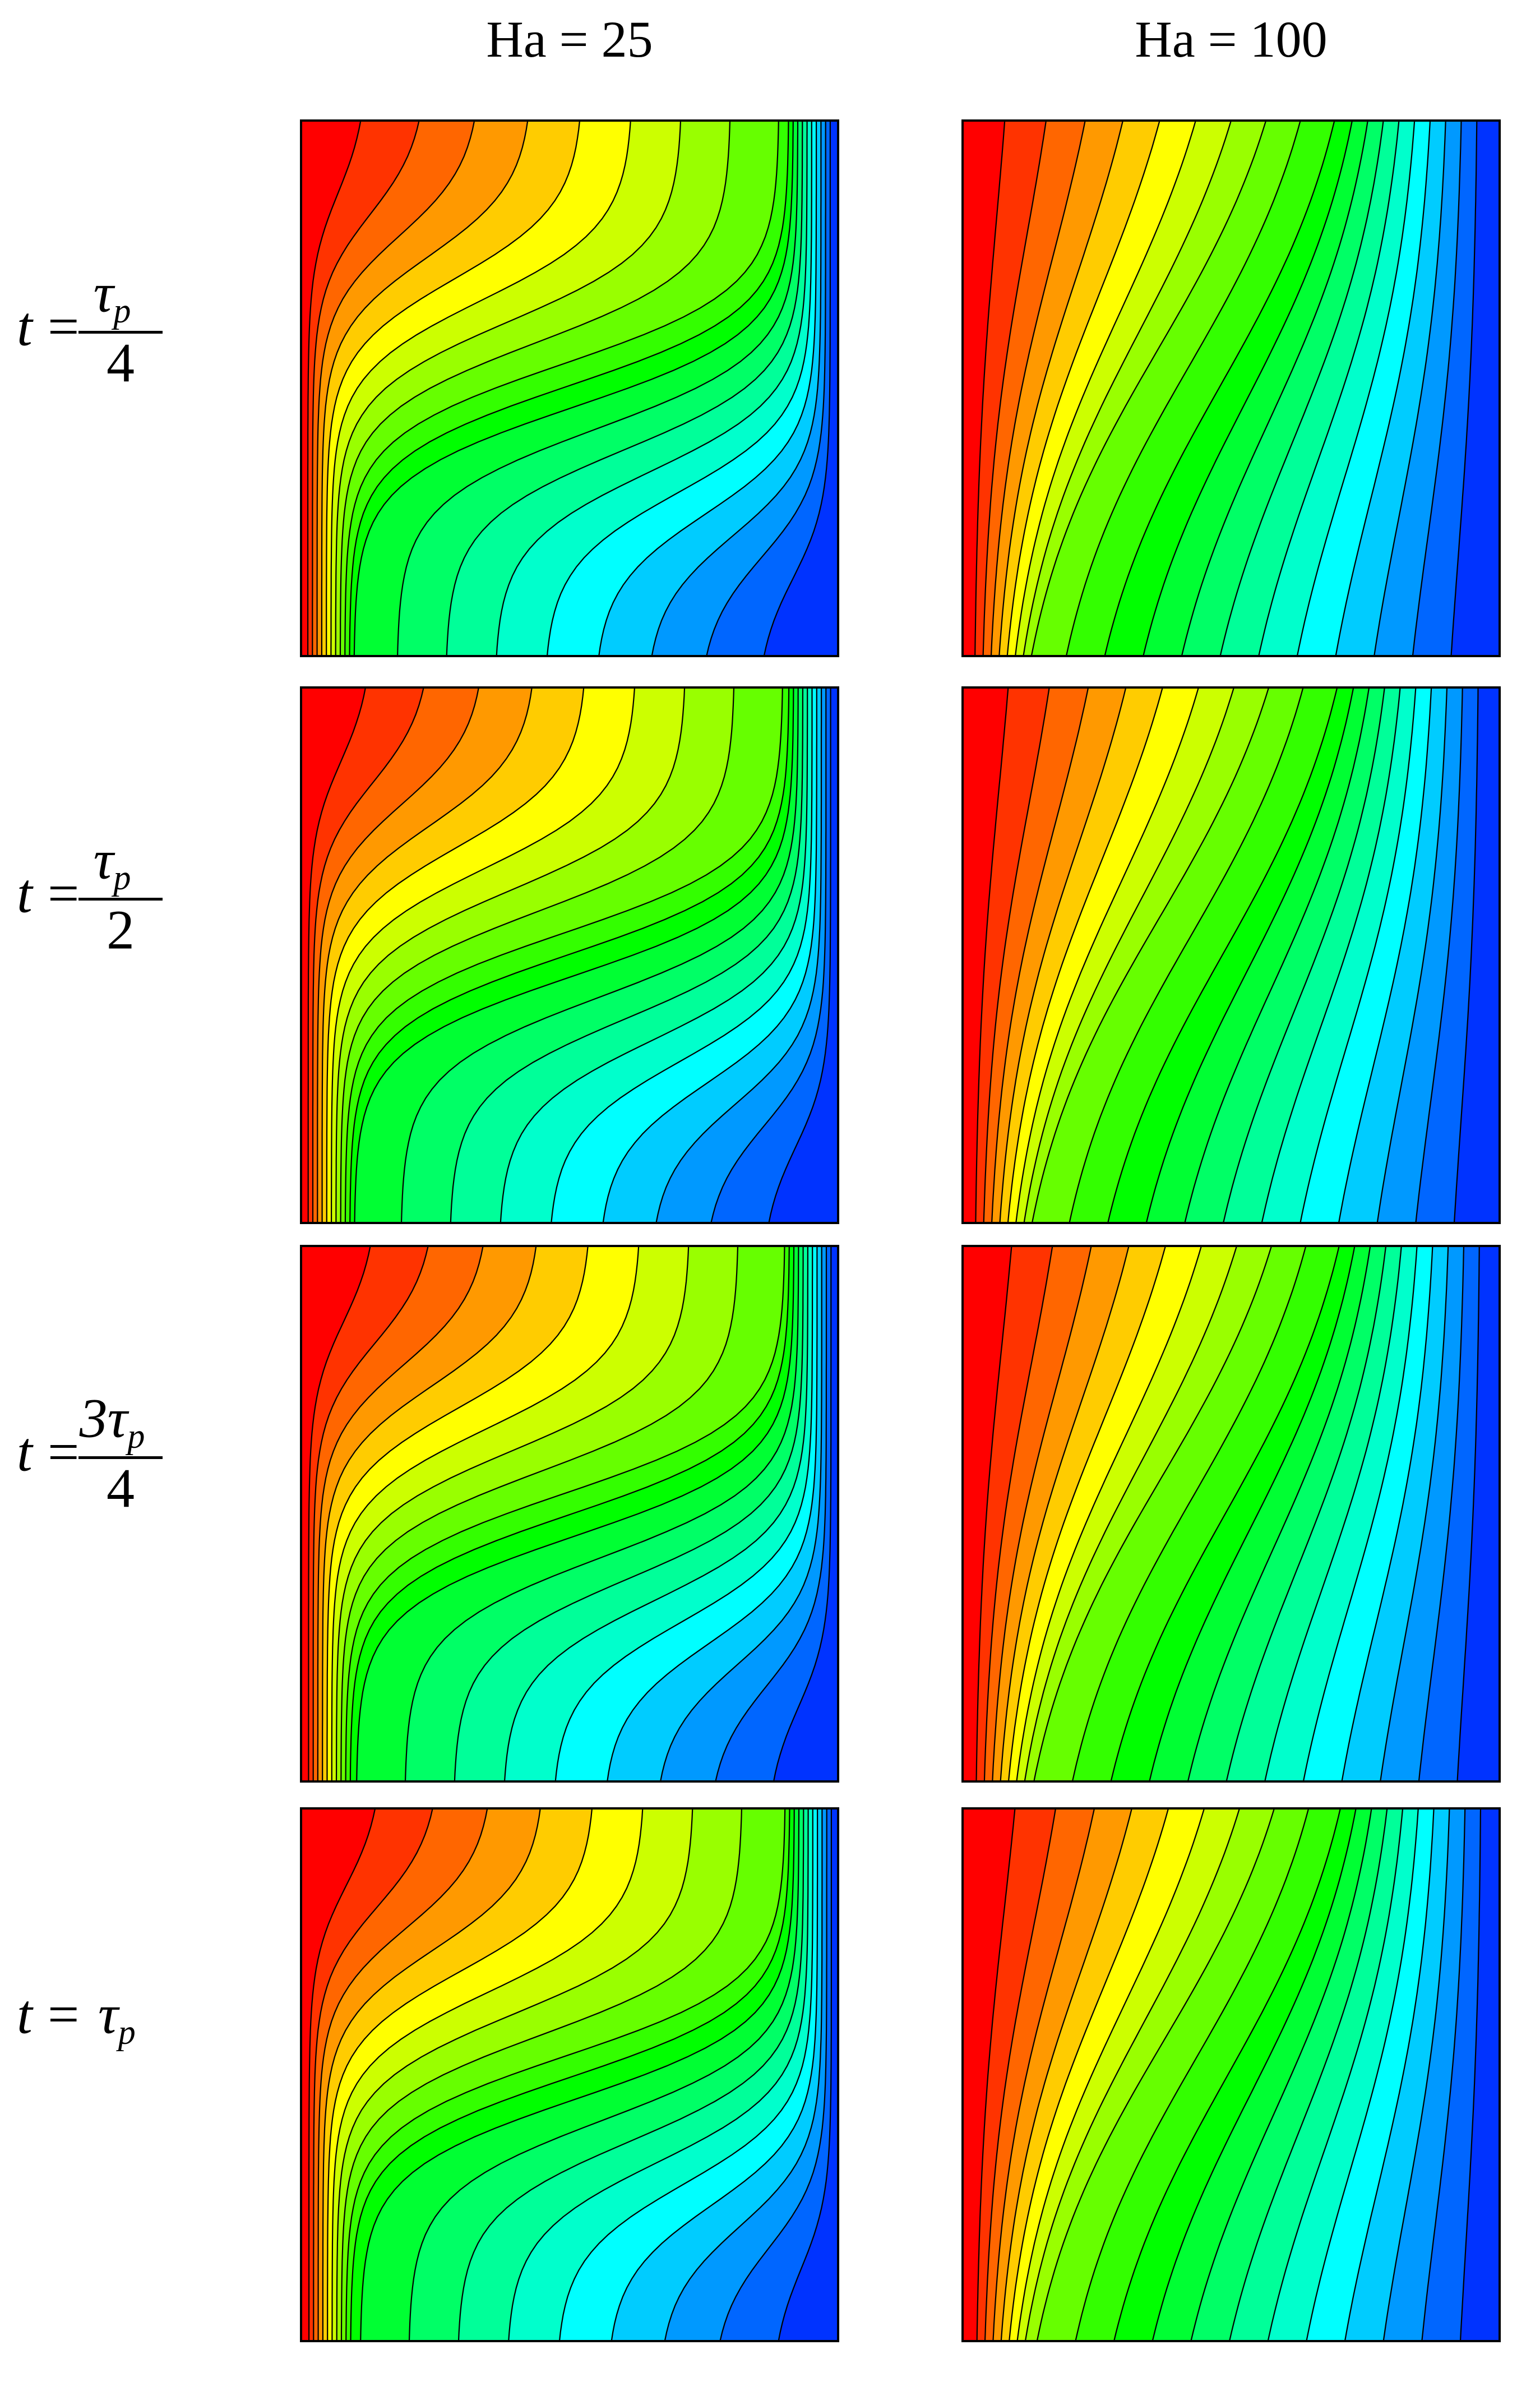 This screenshot has width=1540, height=2391. I want to click on label-symbol: τp, so click(117, 2017).